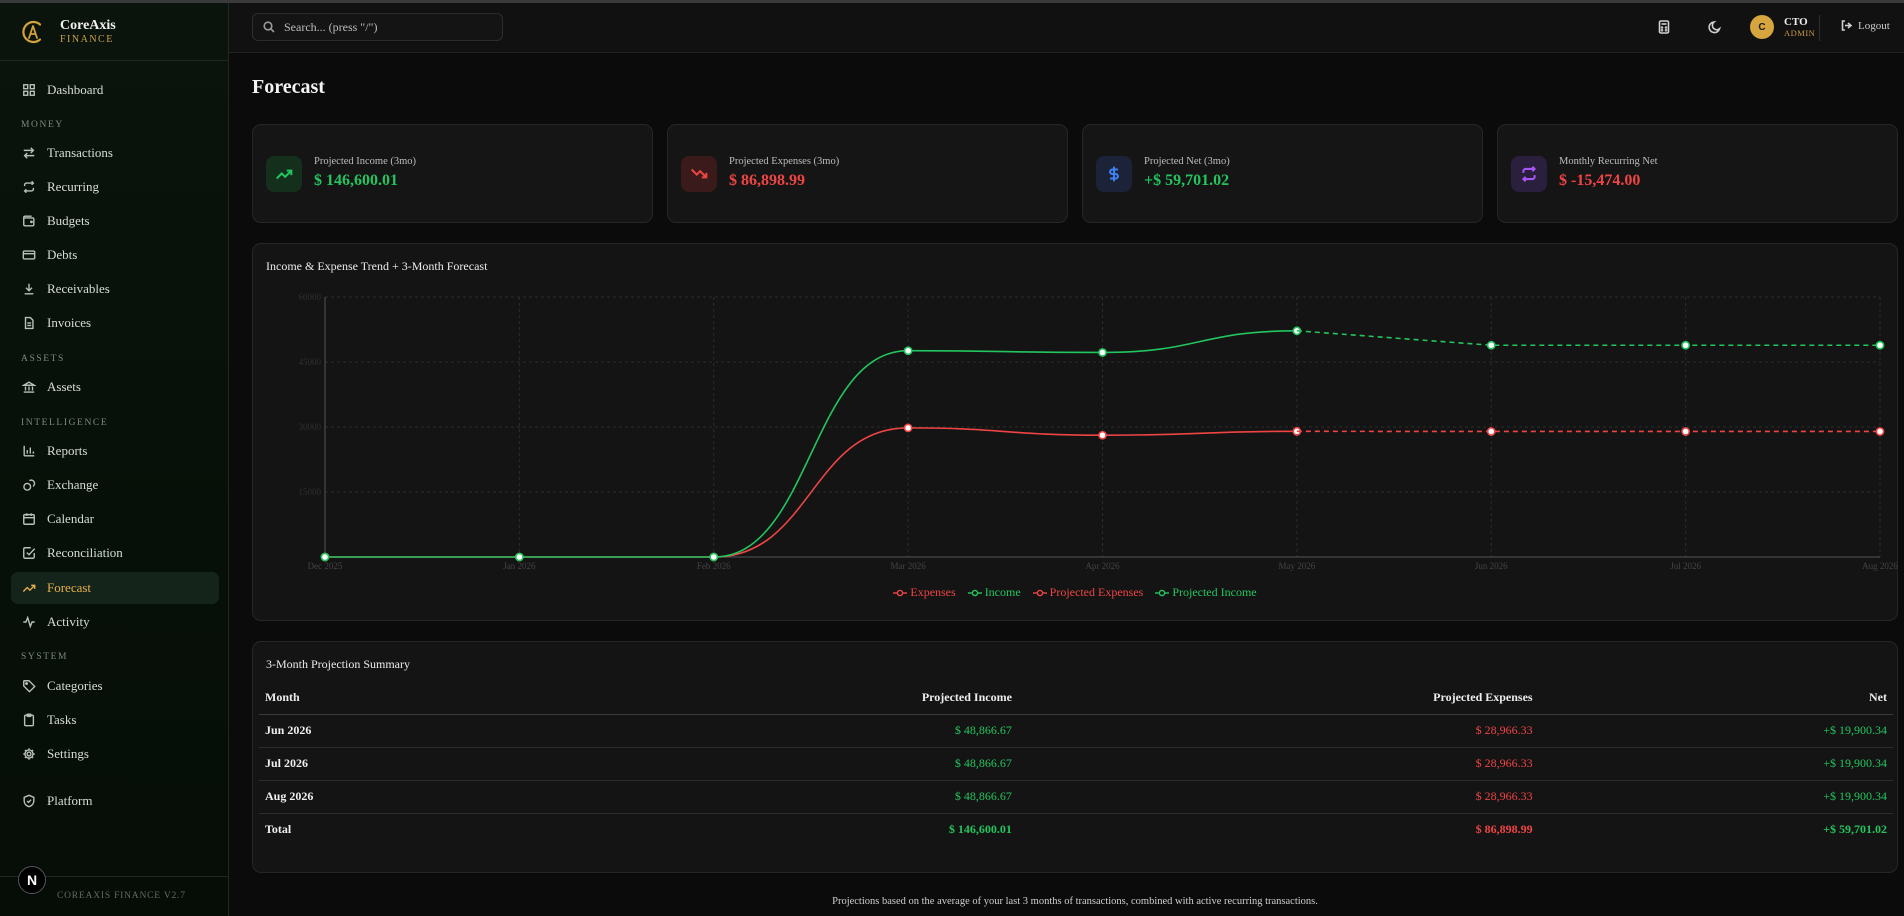 The image size is (1904, 916). Describe the element at coordinates (115, 451) in the screenshot. I see `sidebar-item-reports: Reports` at that location.